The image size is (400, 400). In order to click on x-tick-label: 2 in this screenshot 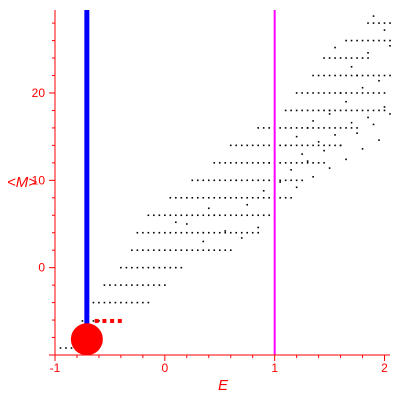, I will do `click(384, 368)`.